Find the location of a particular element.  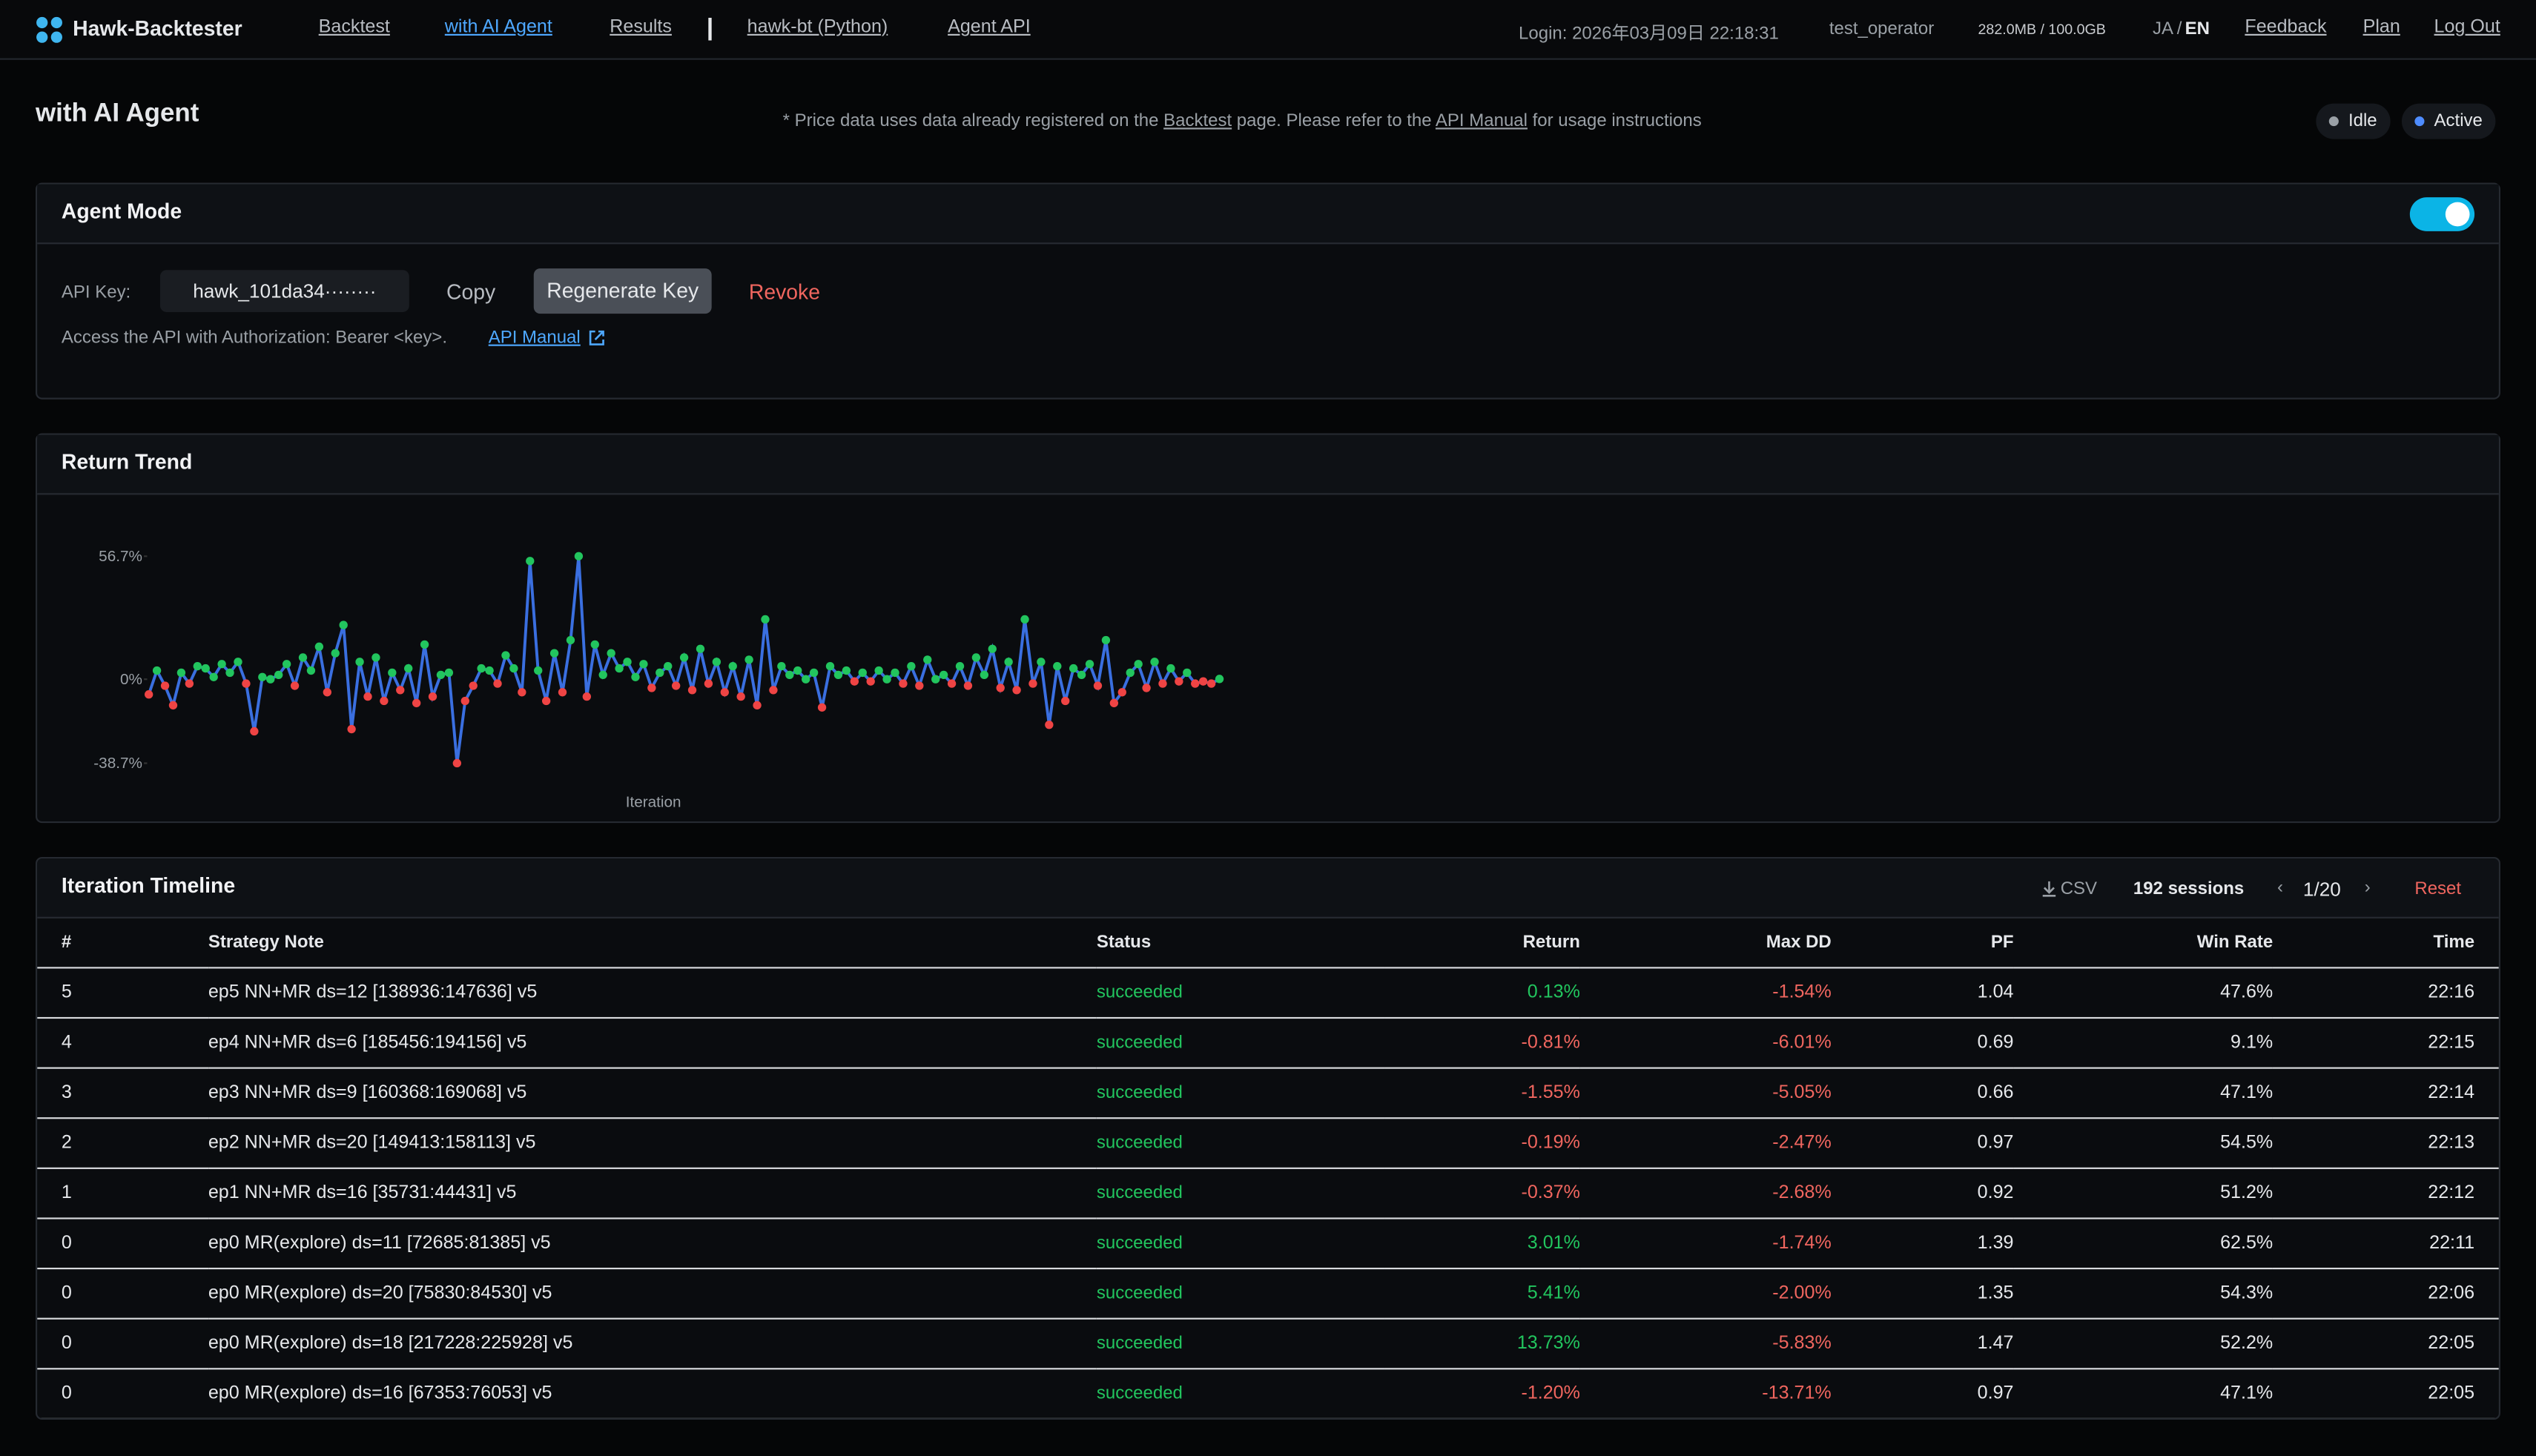

nav-link: Backtest is located at coordinates (354, 27).